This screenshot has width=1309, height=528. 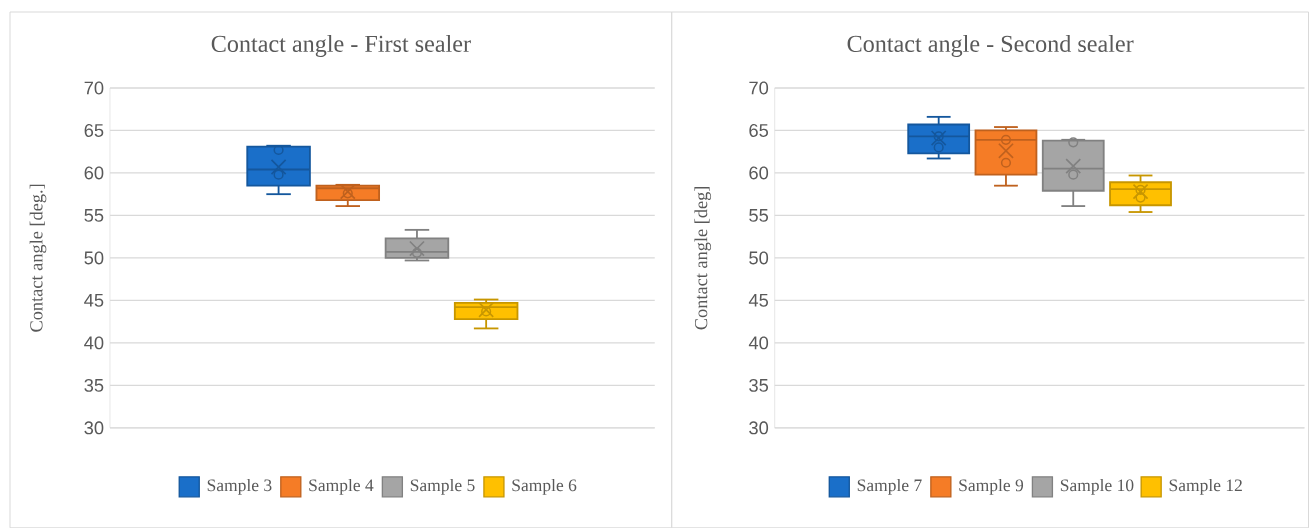 I want to click on legend-label: Sample 4, so click(x=341, y=486).